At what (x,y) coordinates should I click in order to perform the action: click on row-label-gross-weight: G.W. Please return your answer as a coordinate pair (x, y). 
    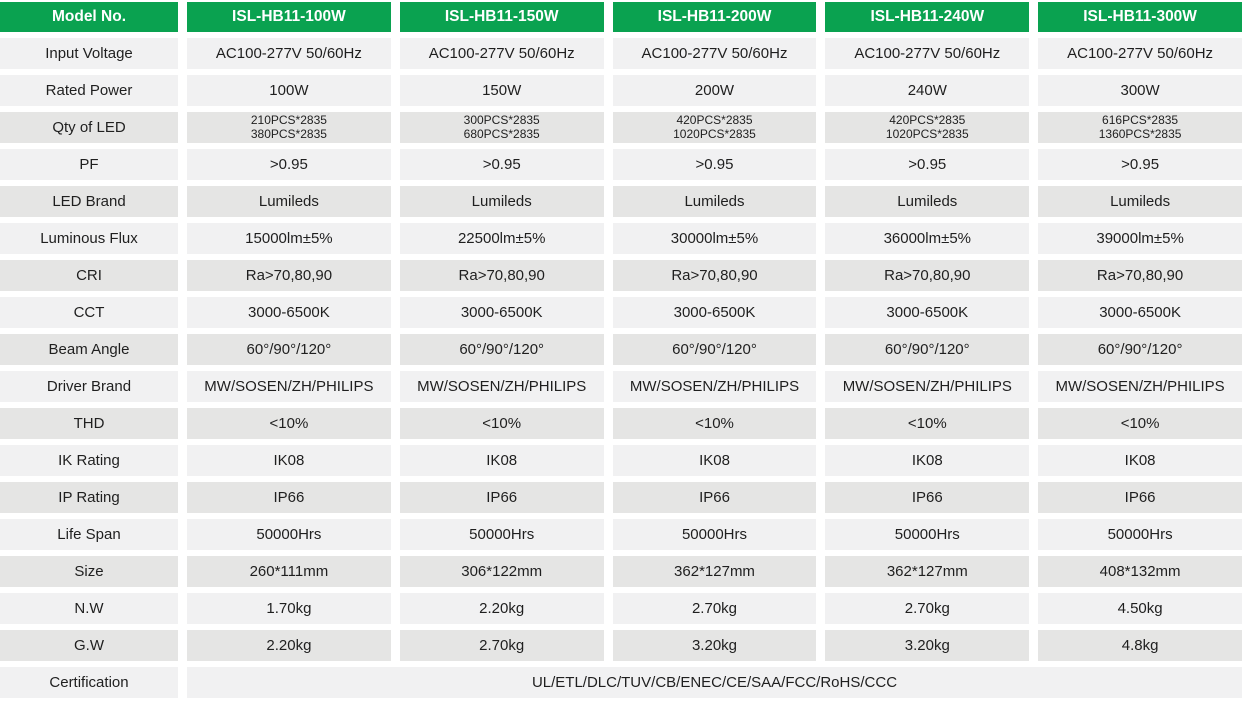
    Looking at the image, I should click on (89, 645).